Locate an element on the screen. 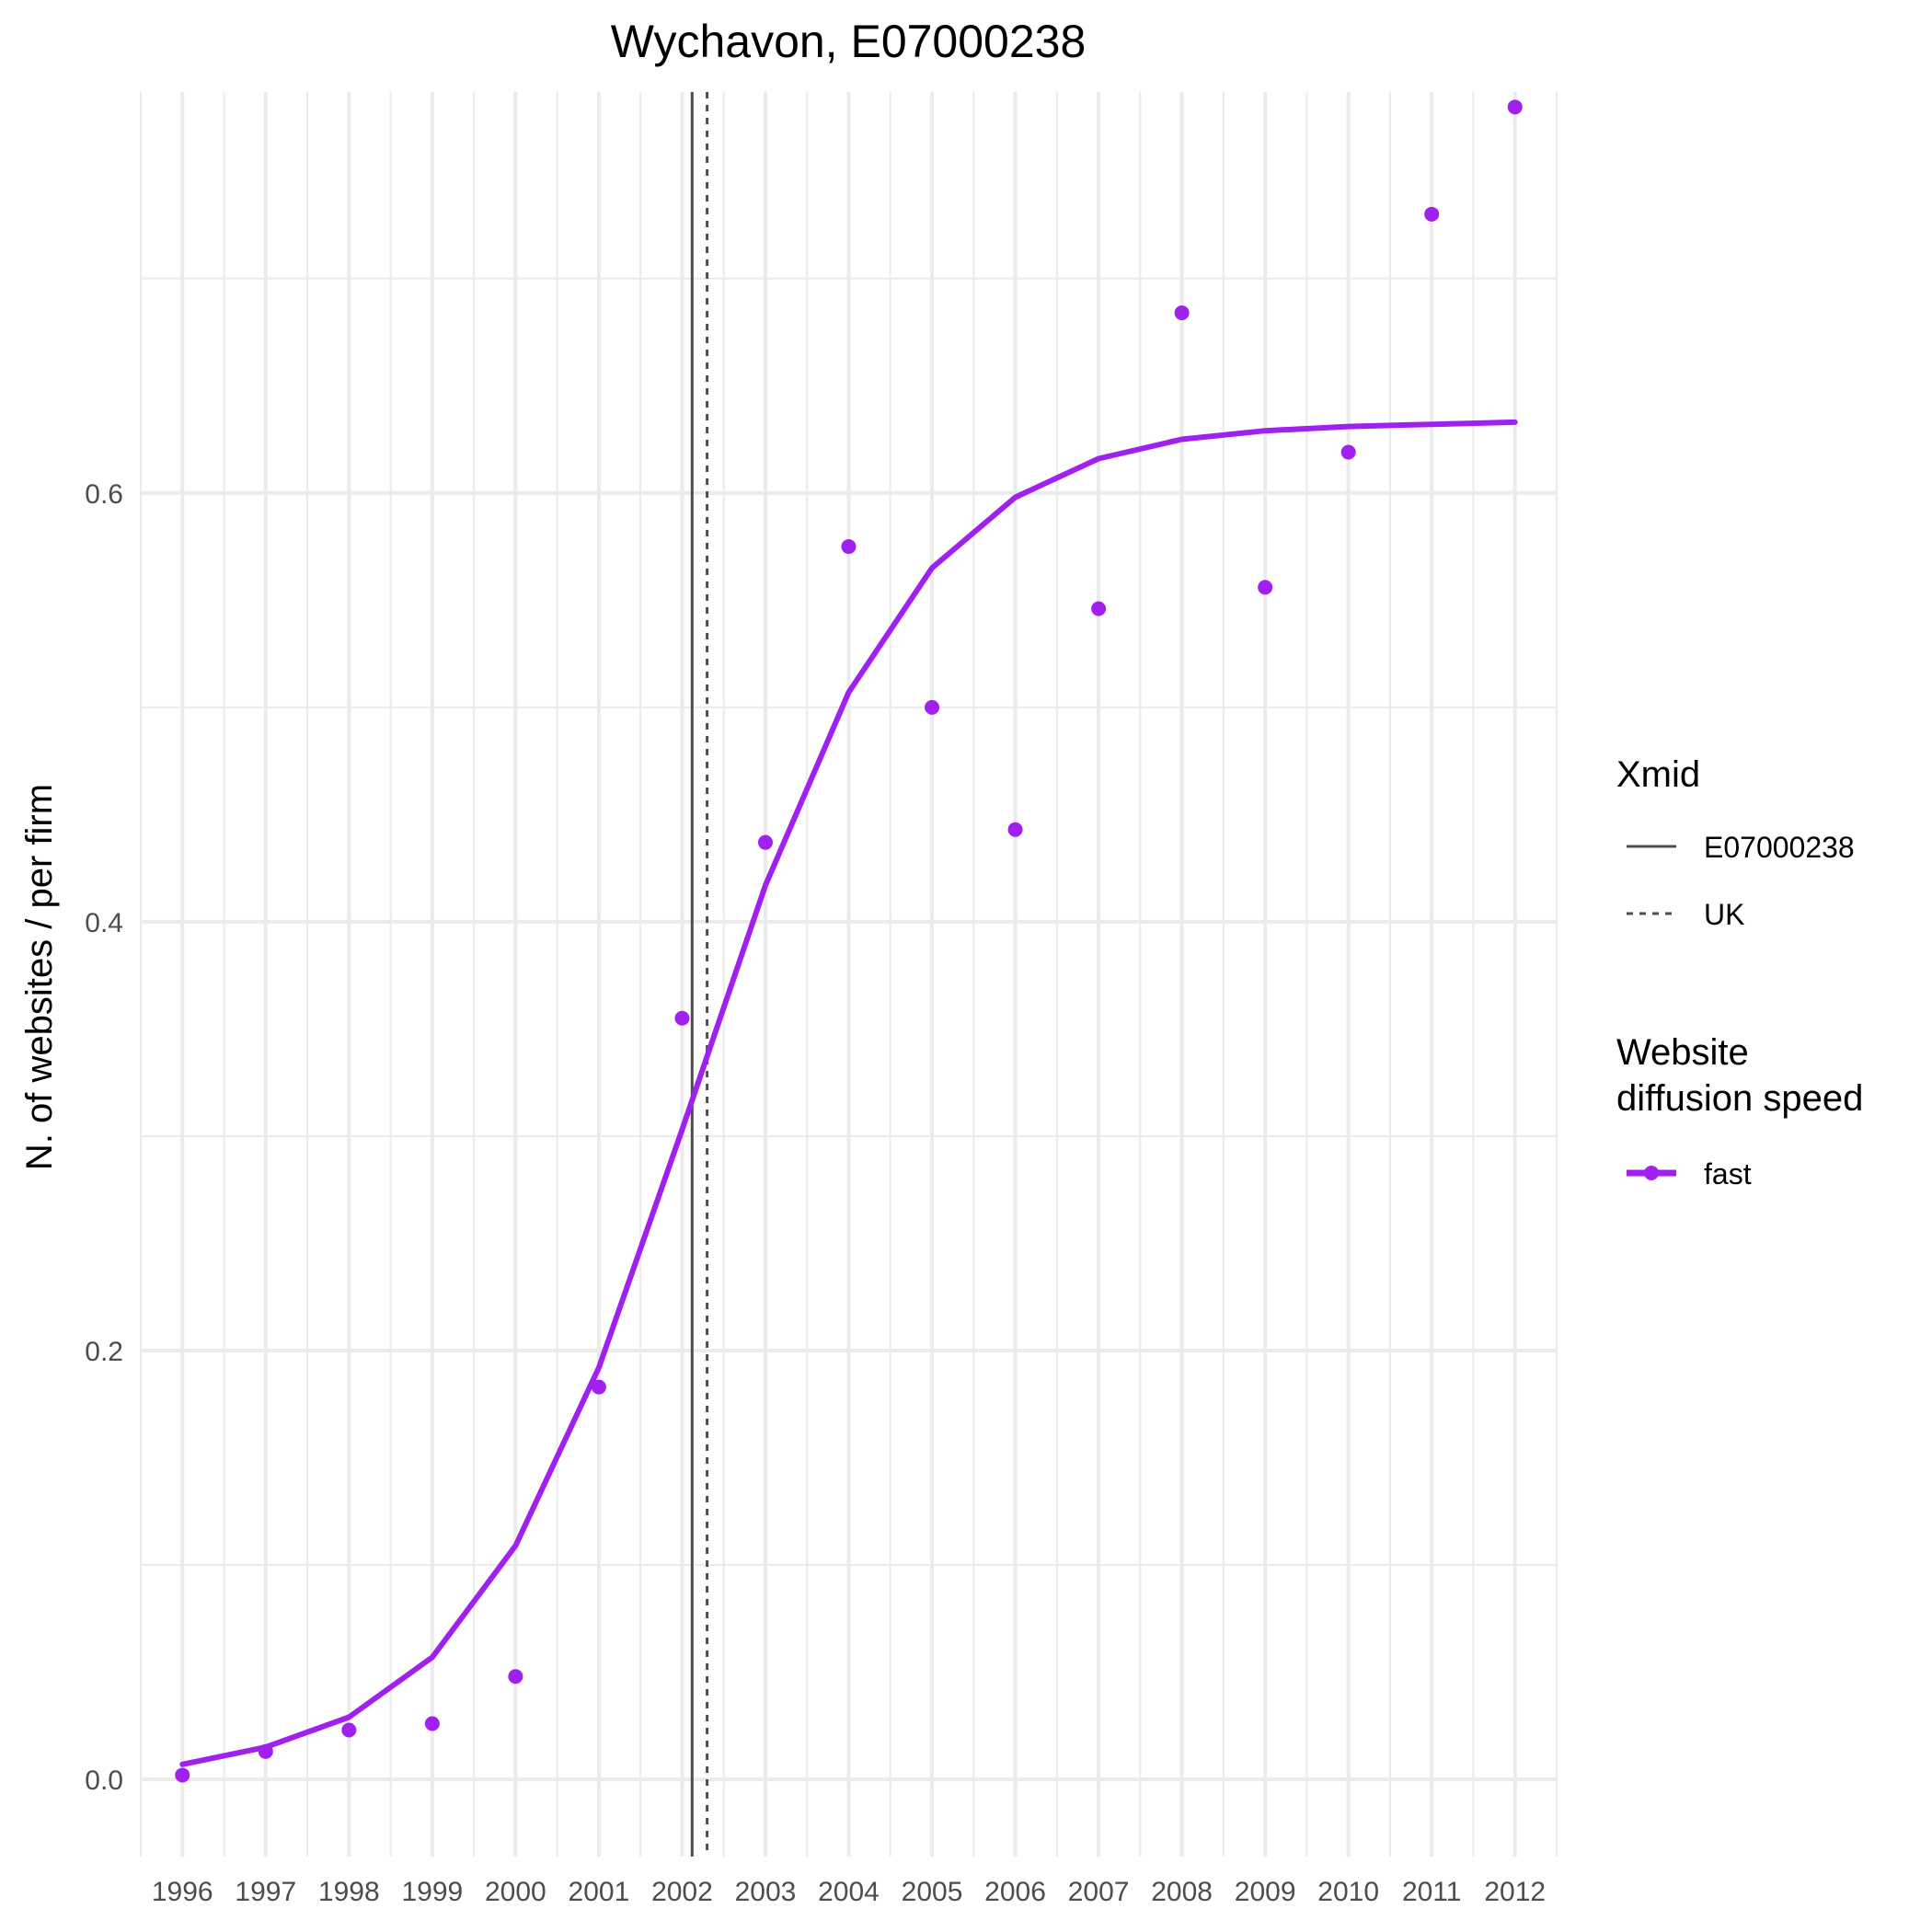 This screenshot has height=1932, width=1932. legend-label-e07000238: E07000238 is located at coordinates (1779, 847).